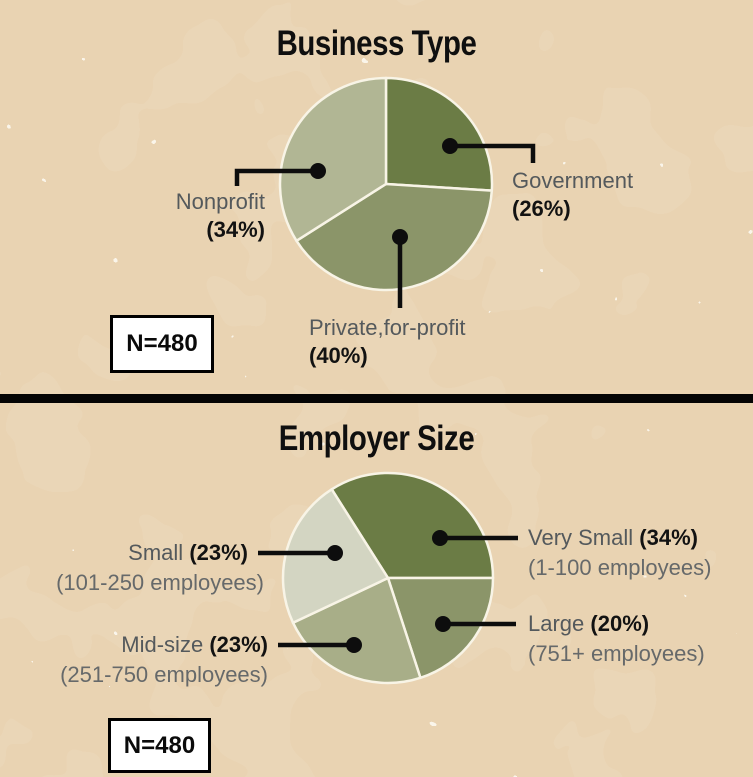 This screenshot has width=753, height=777. What do you see at coordinates (276, 177) in the screenshot?
I see `callout-line-nonprofit` at bounding box center [276, 177].